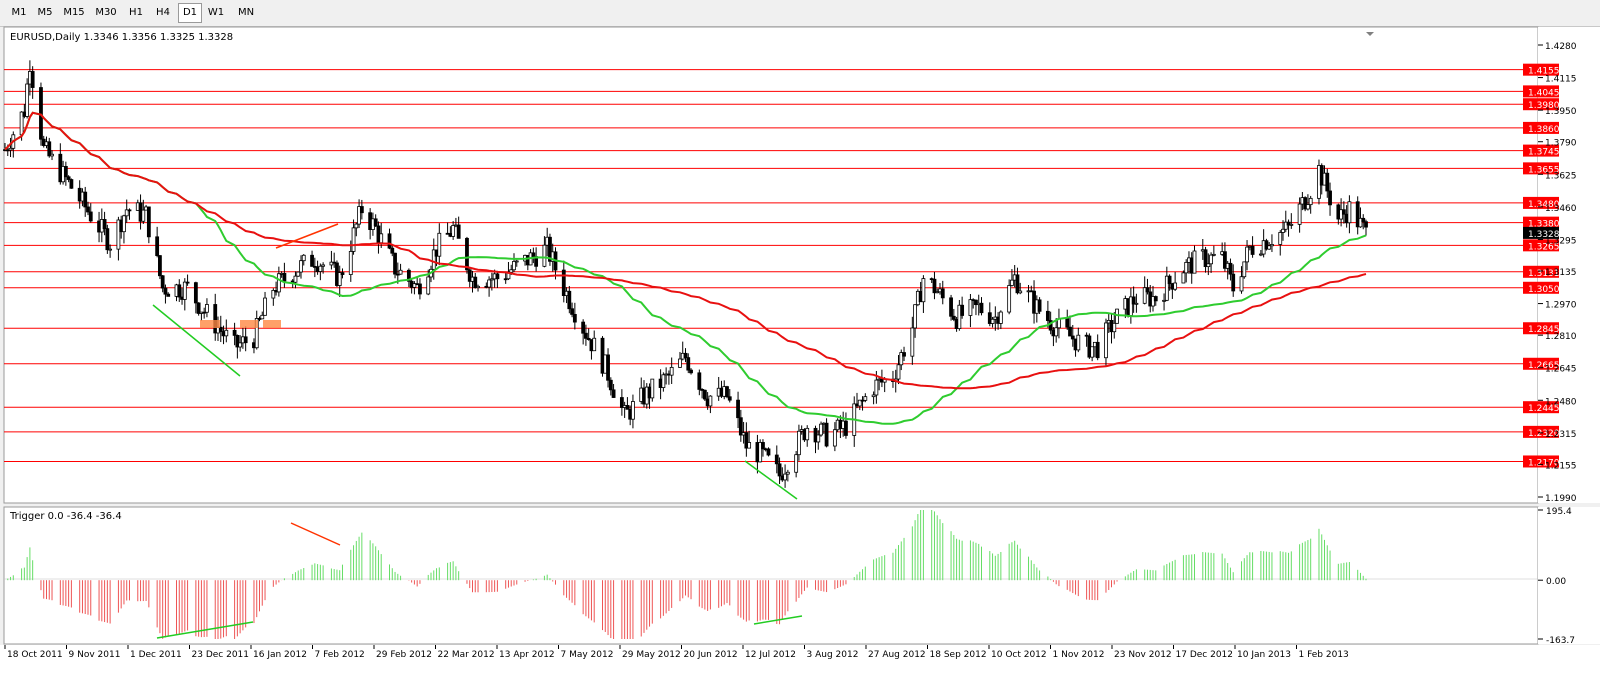 Image resolution: width=1600 pixels, height=674 pixels. I want to click on timeframe-m30: M30, so click(106, 12).